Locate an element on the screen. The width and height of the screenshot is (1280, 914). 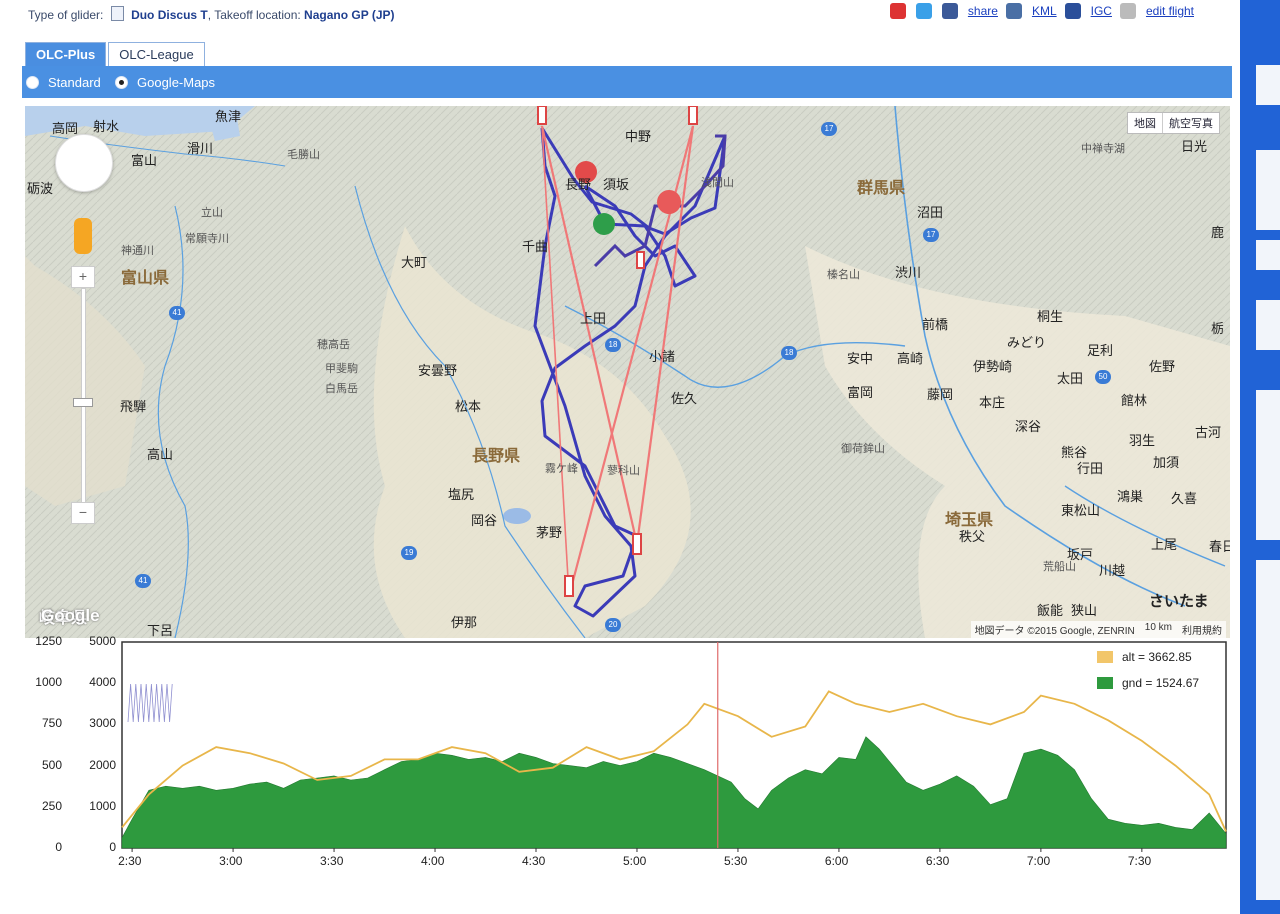
radio-standard: Standard is located at coordinates (63, 82).